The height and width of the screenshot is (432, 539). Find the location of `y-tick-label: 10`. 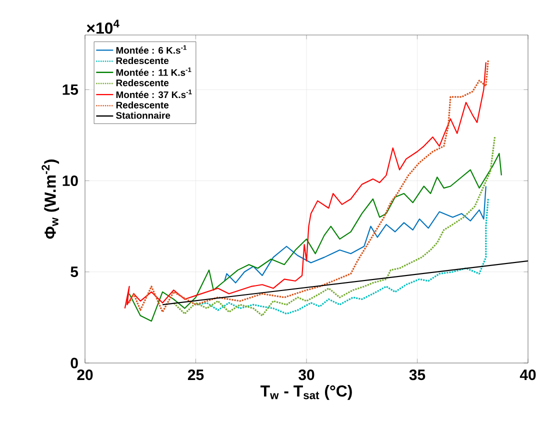

y-tick-label: 10 is located at coordinates (70, 180).